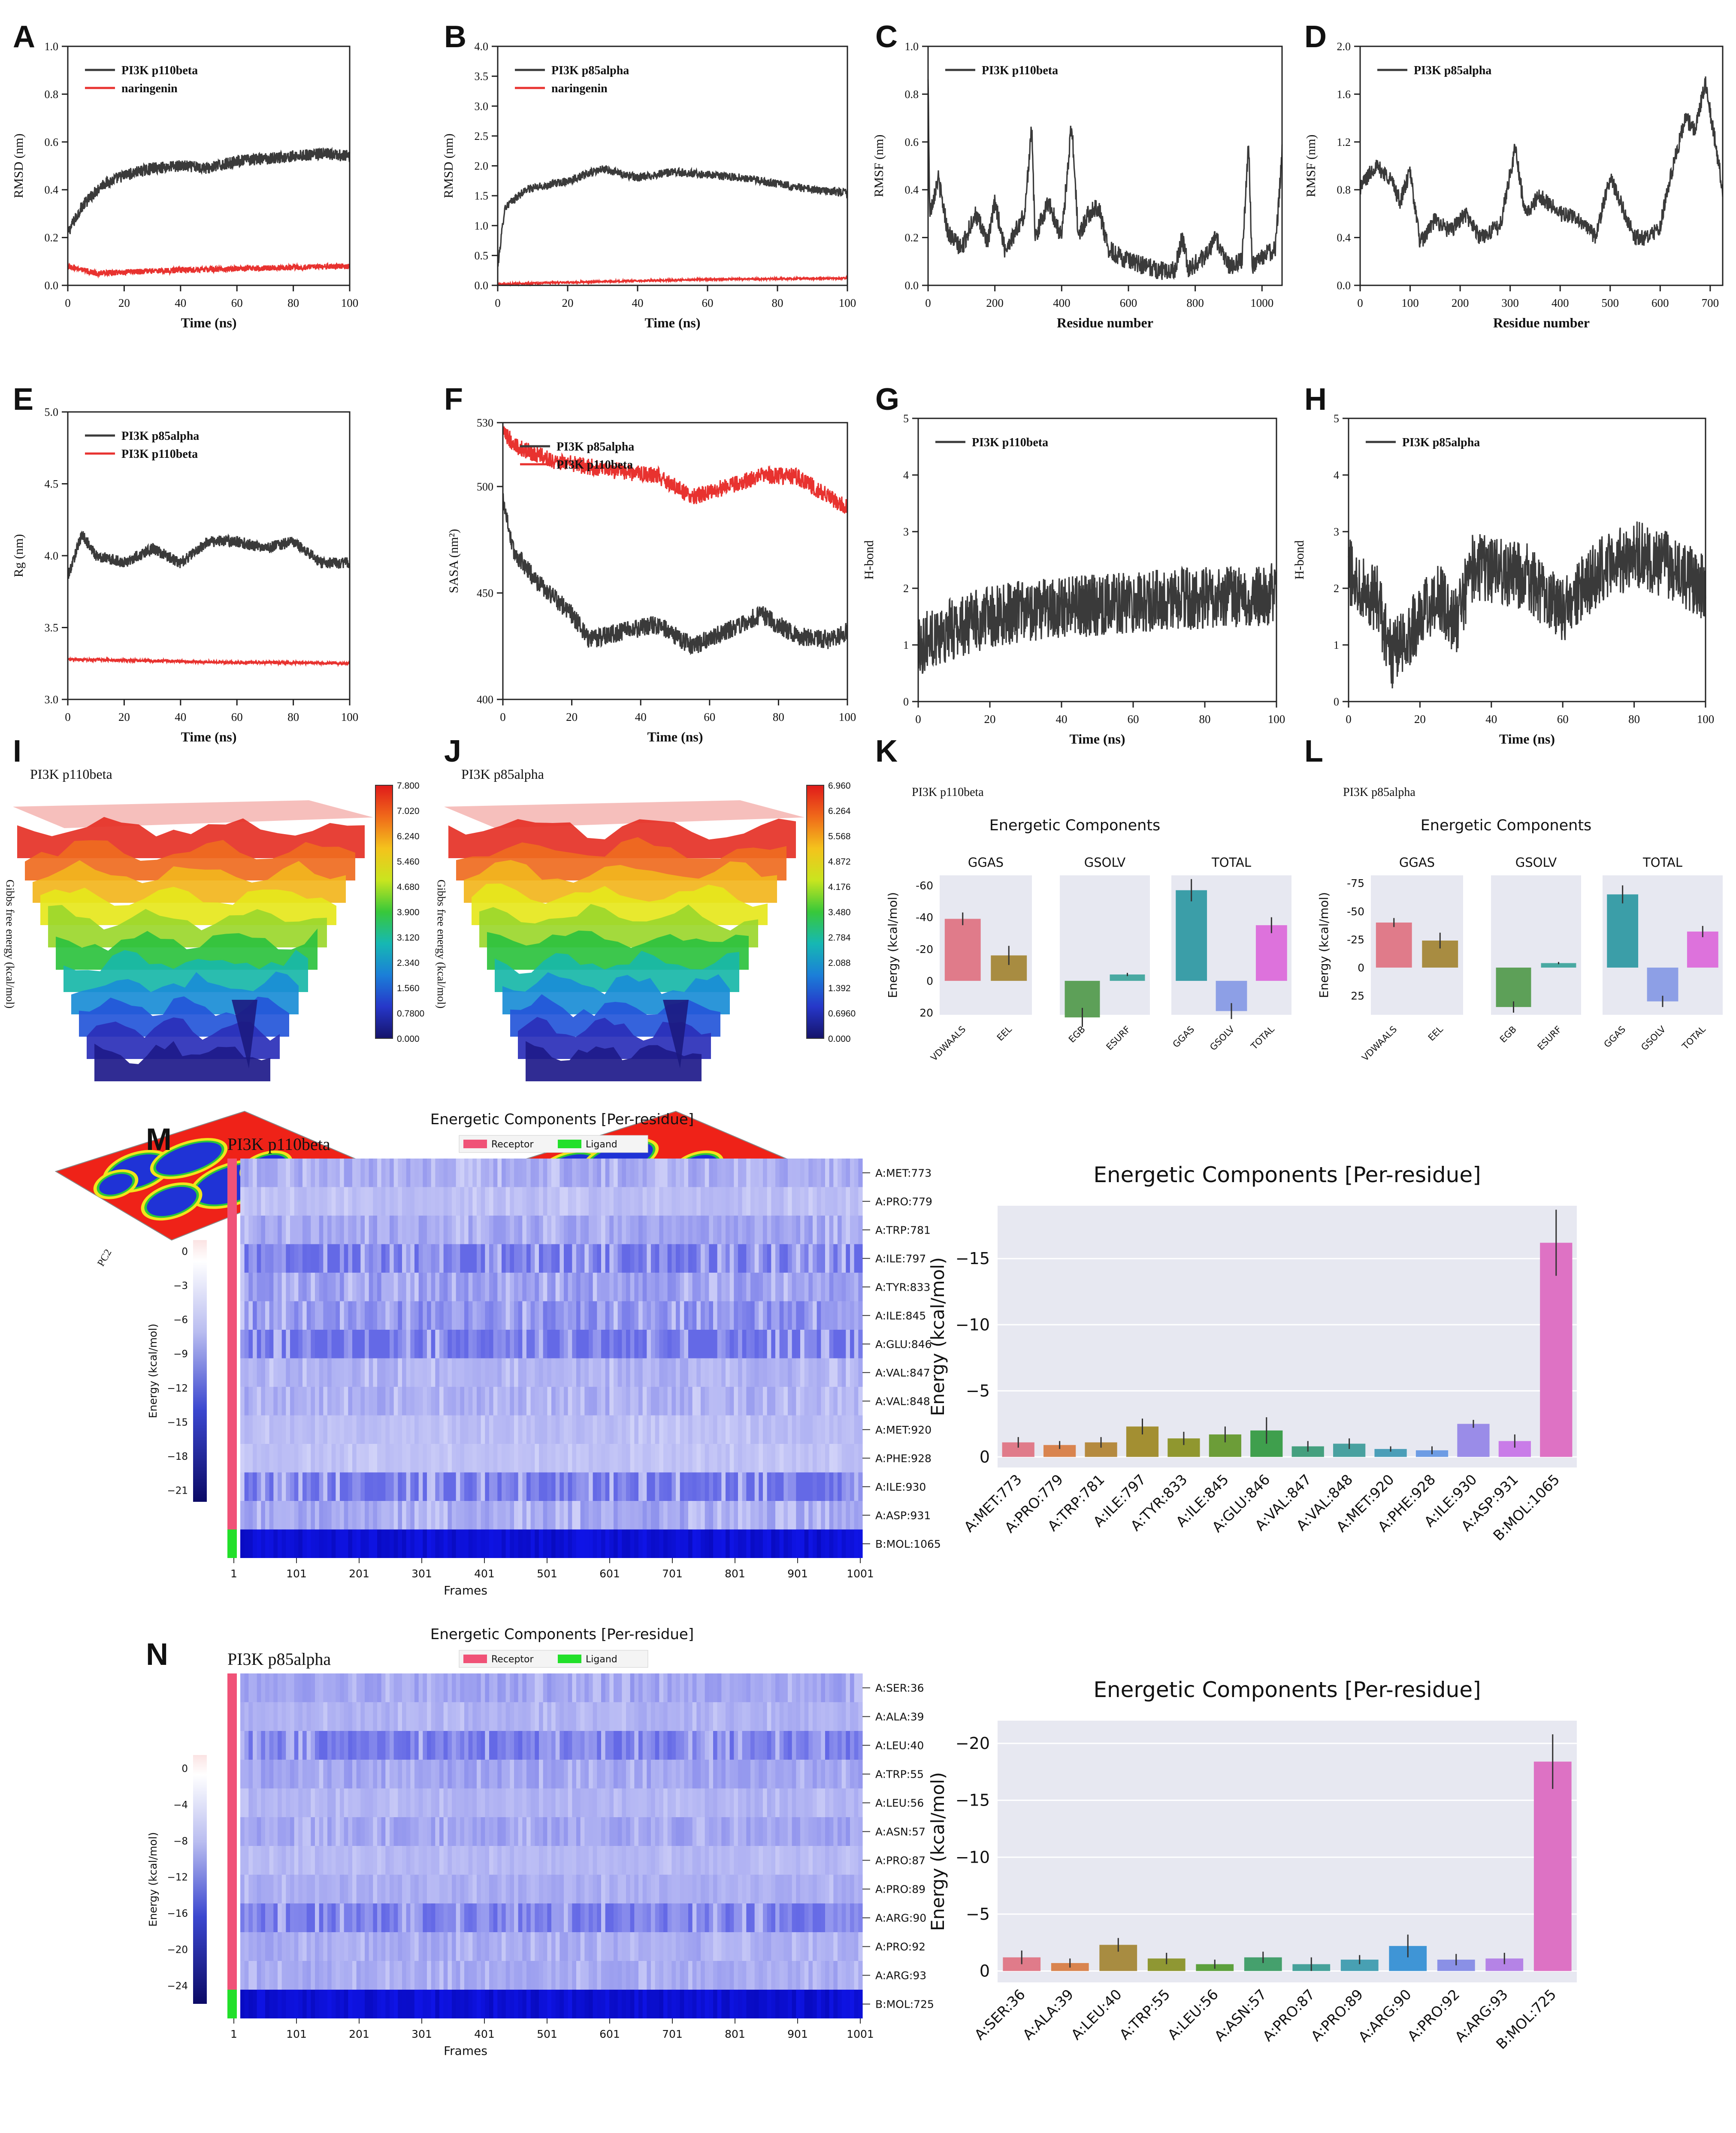  What do you see at coordinates (232, 1975) in the screenshot?
I see `row-side-color` at bounding box center [232, 1975].